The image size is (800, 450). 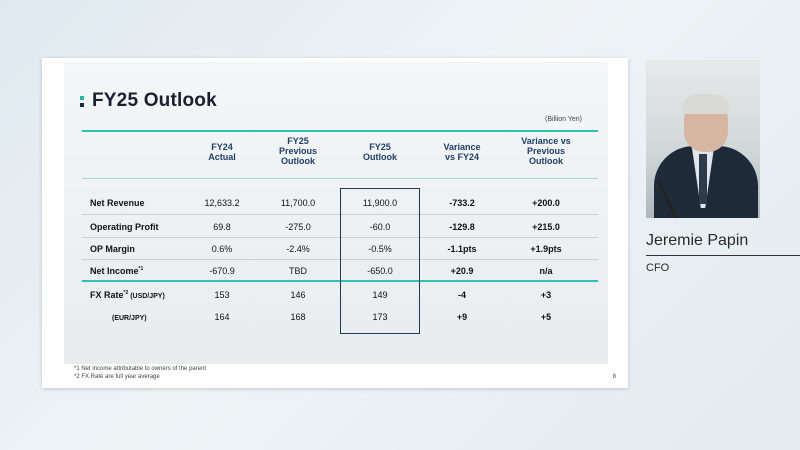 I want to click on table-cell: -1.1pts, so click(x=462, y=249).